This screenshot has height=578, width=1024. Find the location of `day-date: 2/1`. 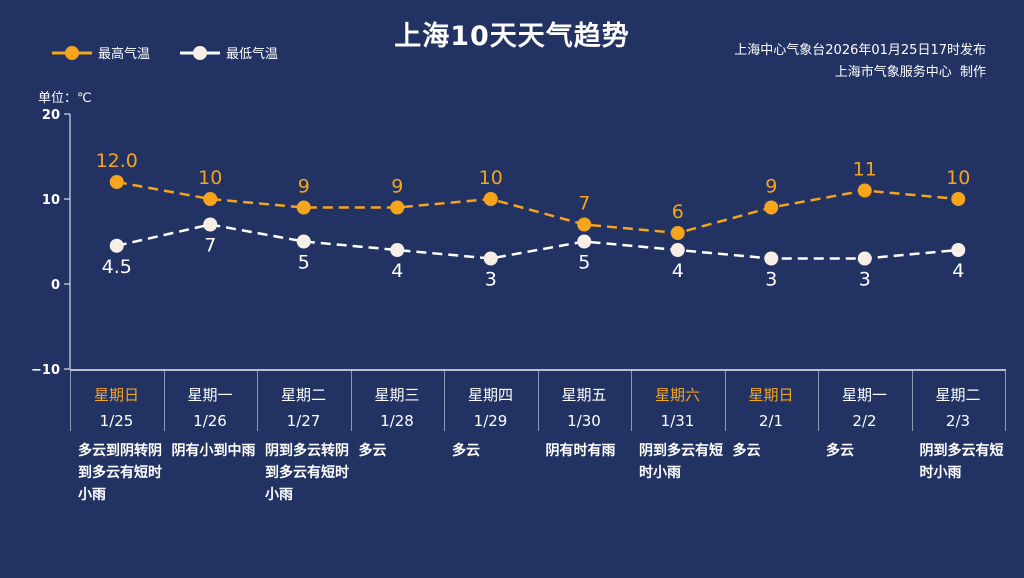

day-date: 2/1 is located at coordinates (771, 421).